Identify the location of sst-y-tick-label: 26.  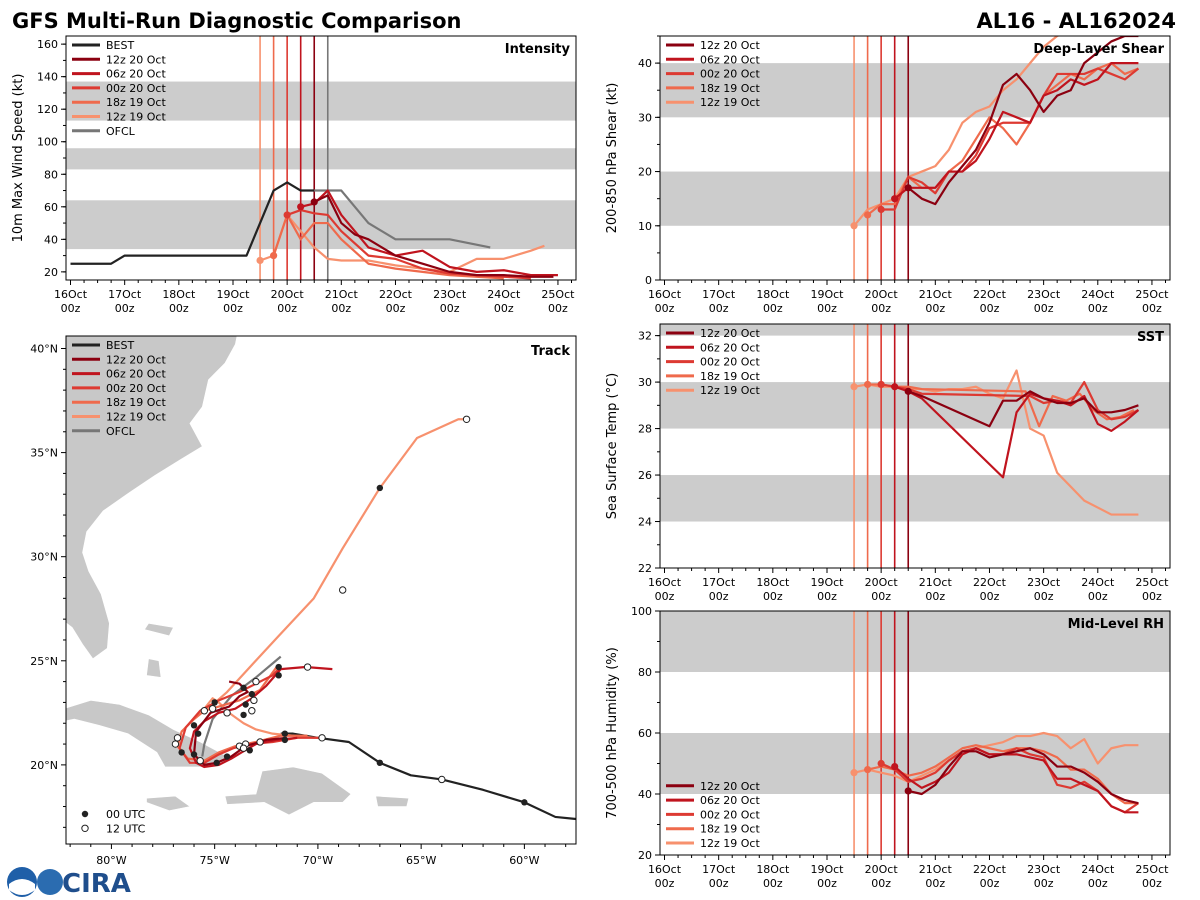
(645, 475).